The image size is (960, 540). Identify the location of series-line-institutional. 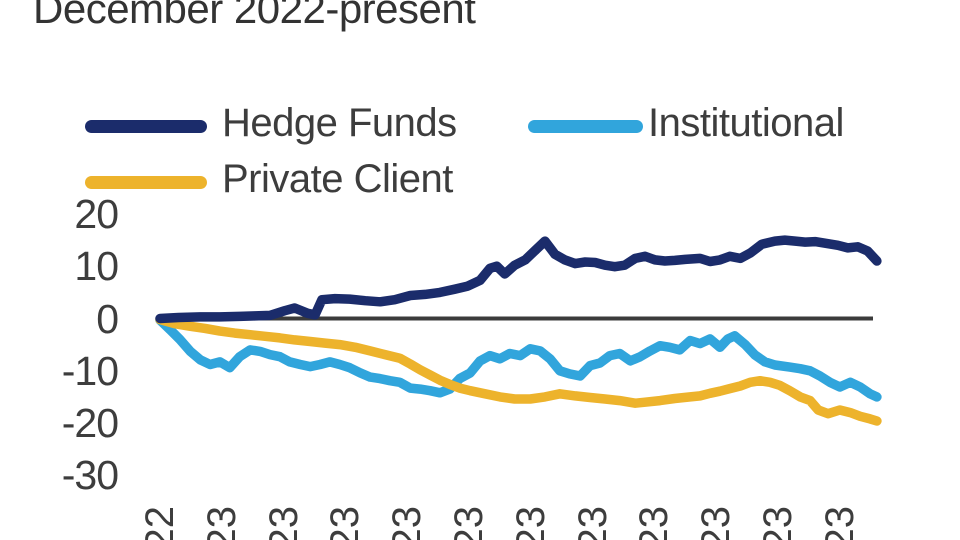
(518, 358).